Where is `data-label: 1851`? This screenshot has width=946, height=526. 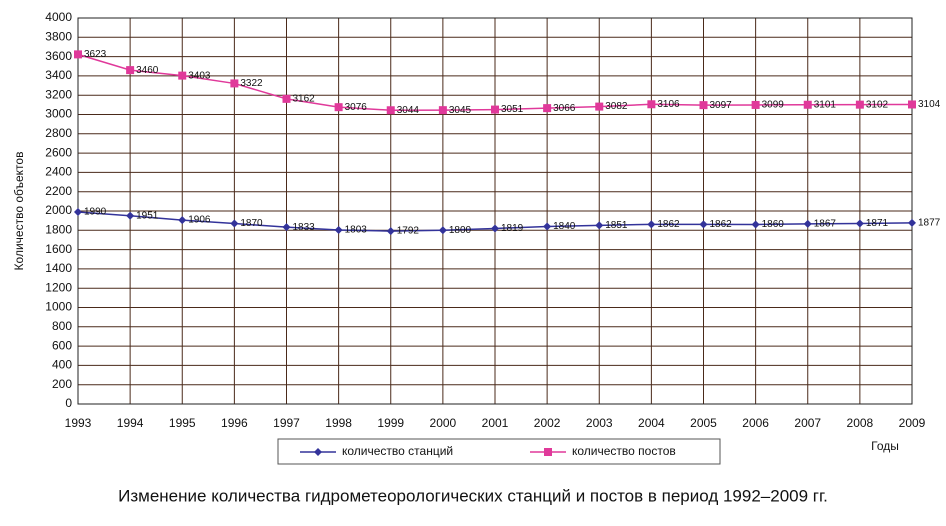
data-label: 1851 is located at coordinates (616, 225).